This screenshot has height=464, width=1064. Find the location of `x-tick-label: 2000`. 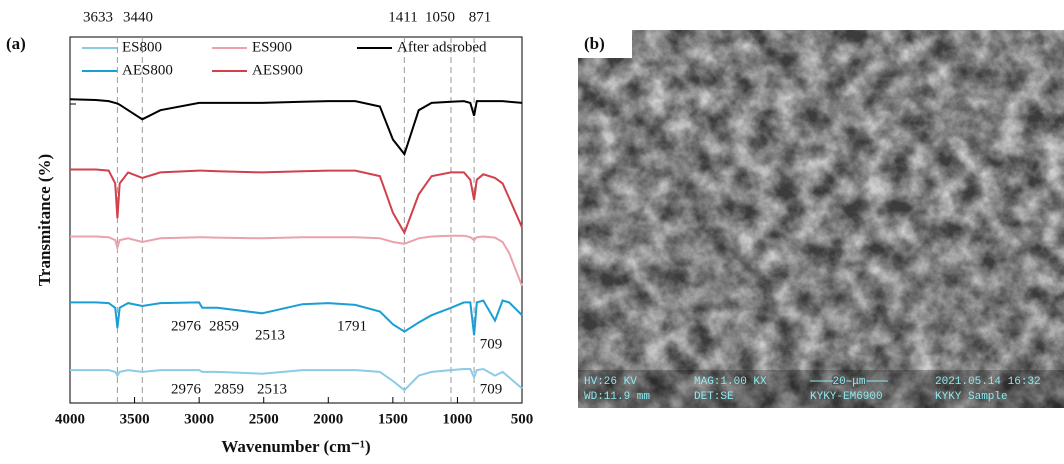

x-tick-label: 2000 is located at coordinates (328, 419).